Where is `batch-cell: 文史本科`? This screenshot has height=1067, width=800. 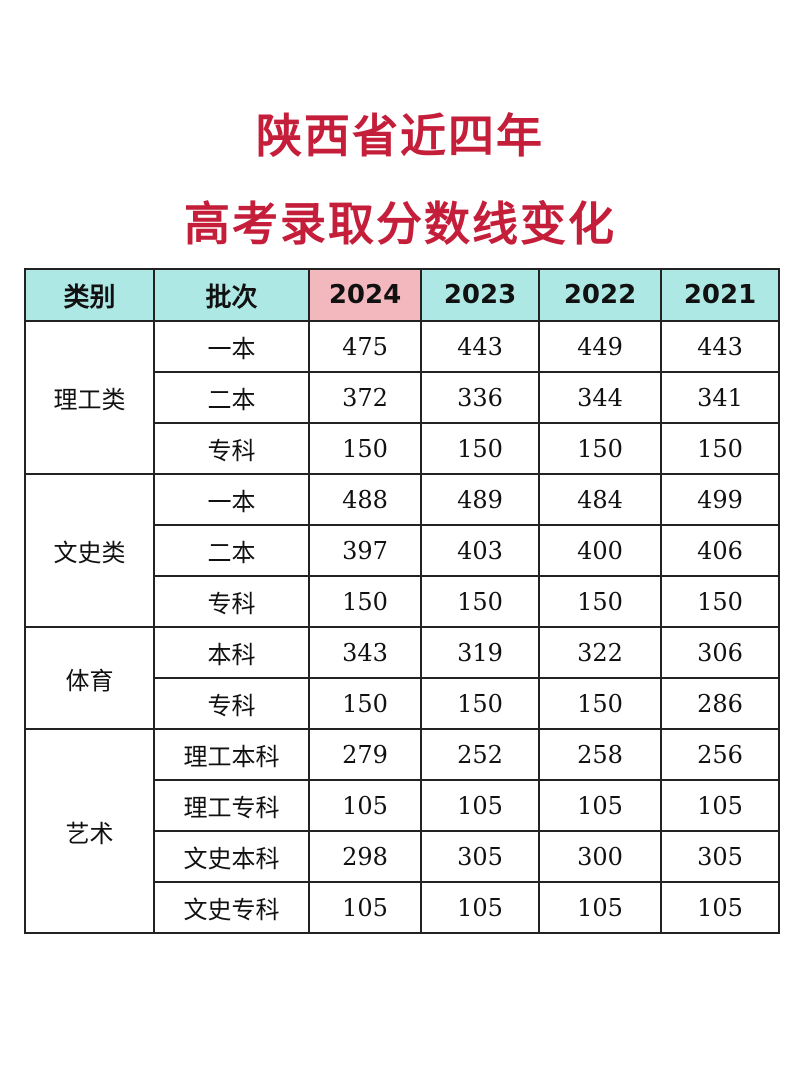
batch-cell: 文史本科 is located at coordinates (231, 856).